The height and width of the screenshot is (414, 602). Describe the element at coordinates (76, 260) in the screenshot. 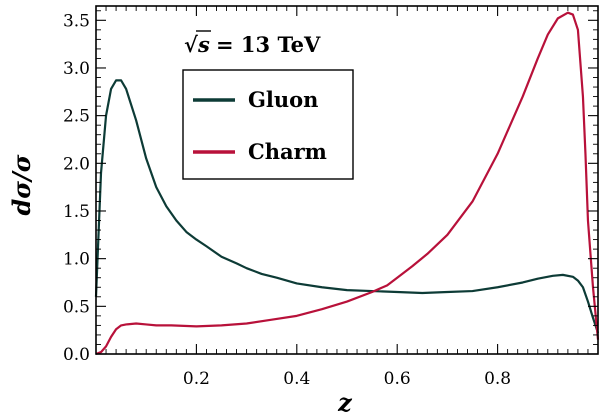

I see `y-tick-label: 1.0` at that location.